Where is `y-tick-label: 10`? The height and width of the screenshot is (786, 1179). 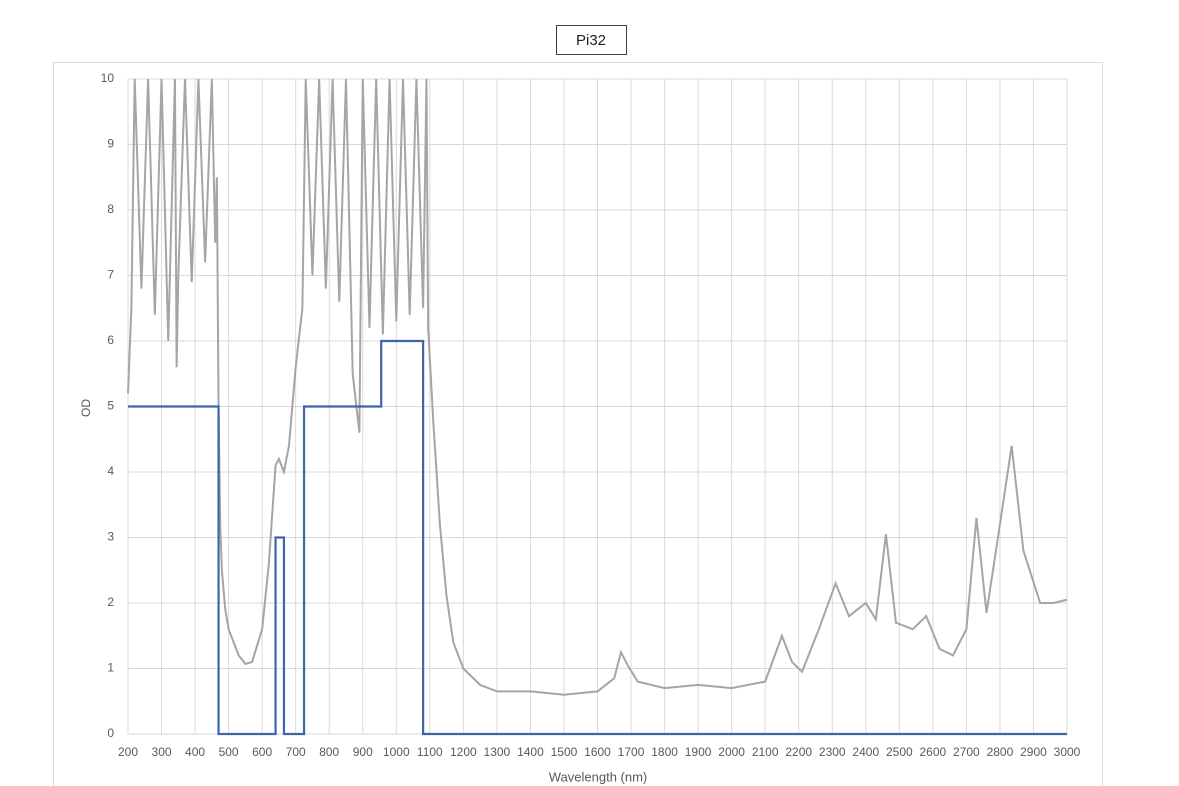 y-tick-label: 10 is located at coordinates (108, 78).